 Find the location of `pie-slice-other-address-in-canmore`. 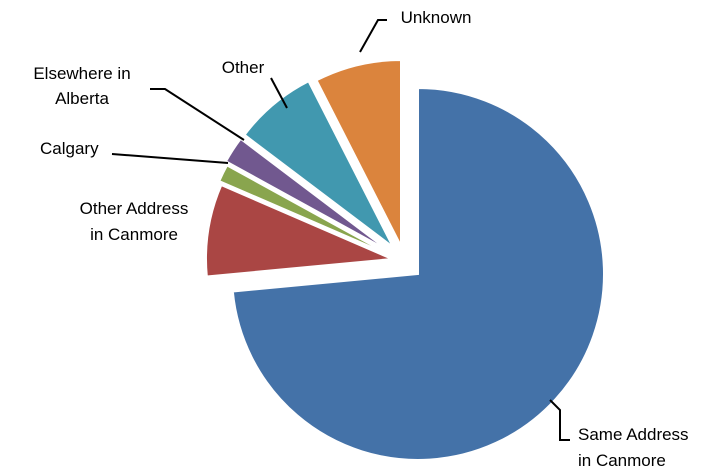

pie-slice-other-address-in-canmore is located at coordinates (299, 230).